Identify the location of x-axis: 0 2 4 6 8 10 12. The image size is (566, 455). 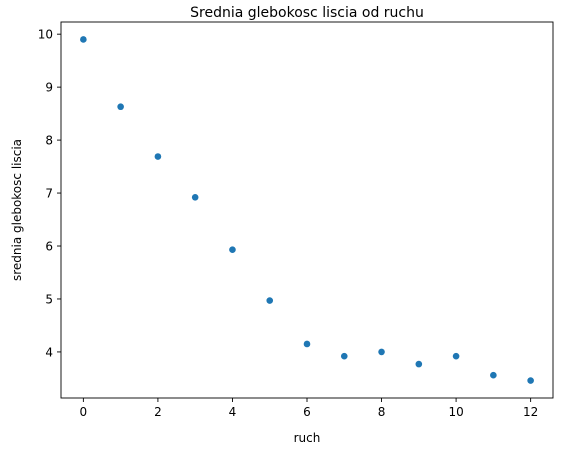
(309, 408).